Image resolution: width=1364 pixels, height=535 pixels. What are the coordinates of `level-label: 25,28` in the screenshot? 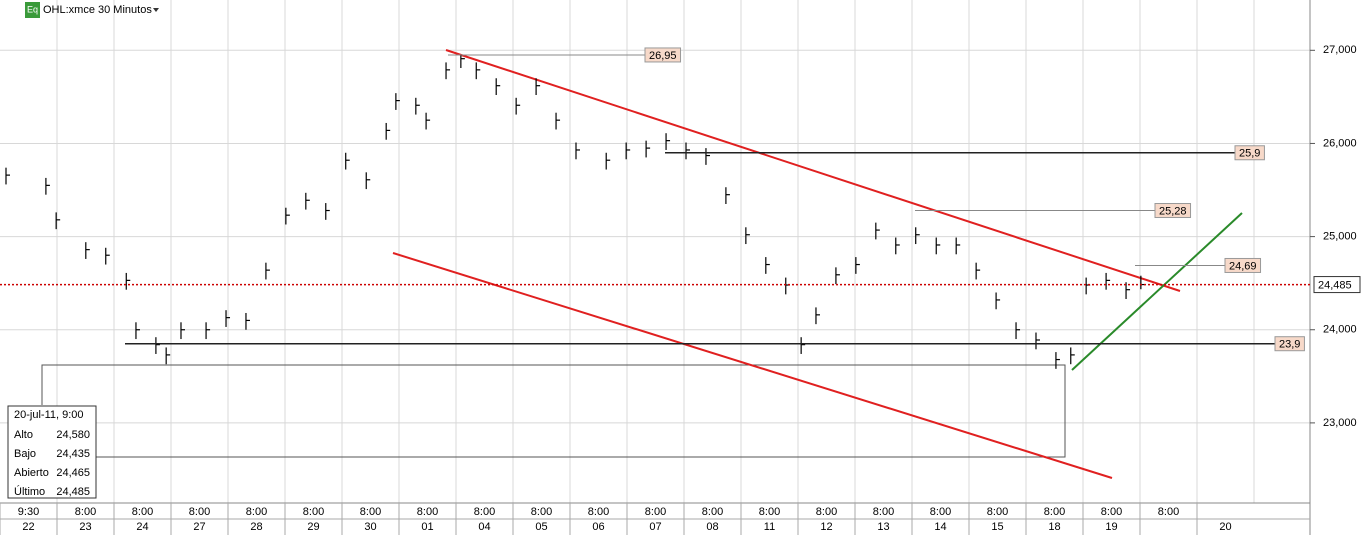 It's located at (1173, 211).